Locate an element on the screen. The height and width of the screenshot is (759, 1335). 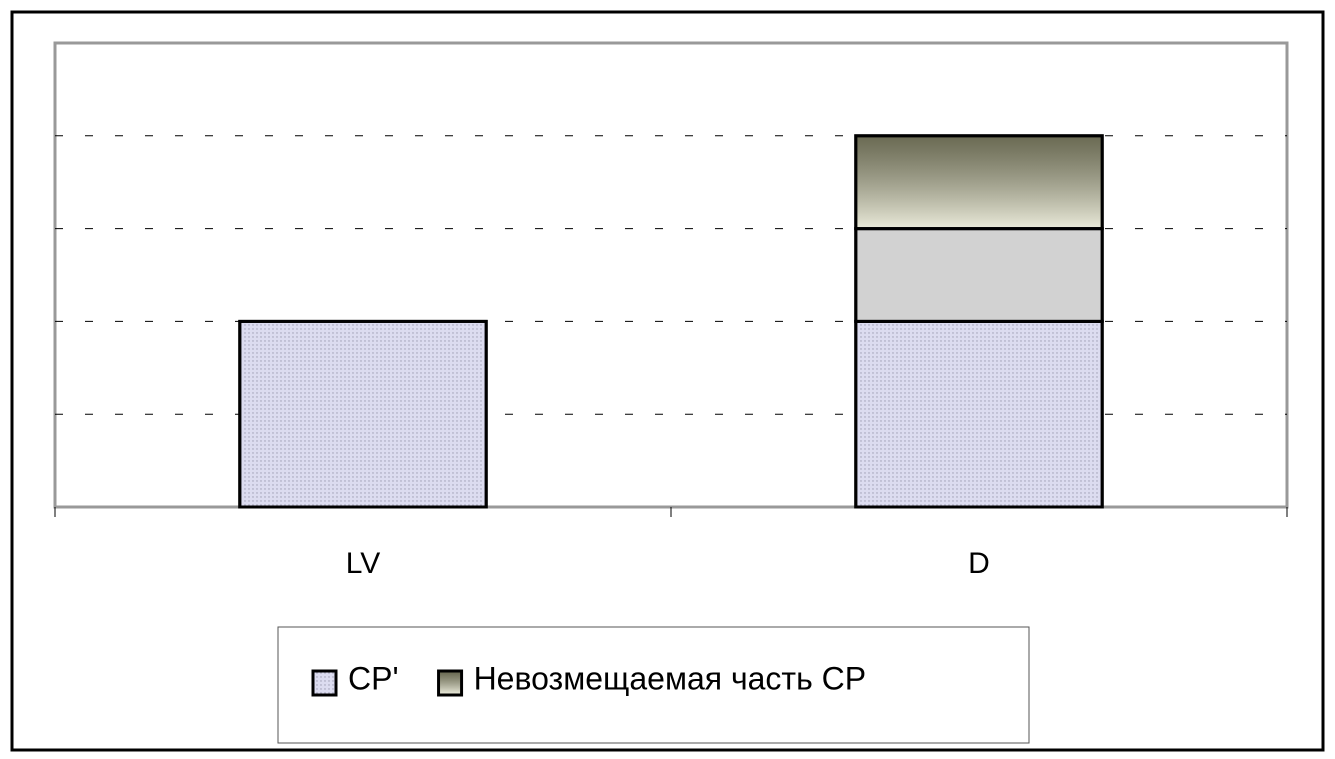
legend is located at coordinates (653, 685).